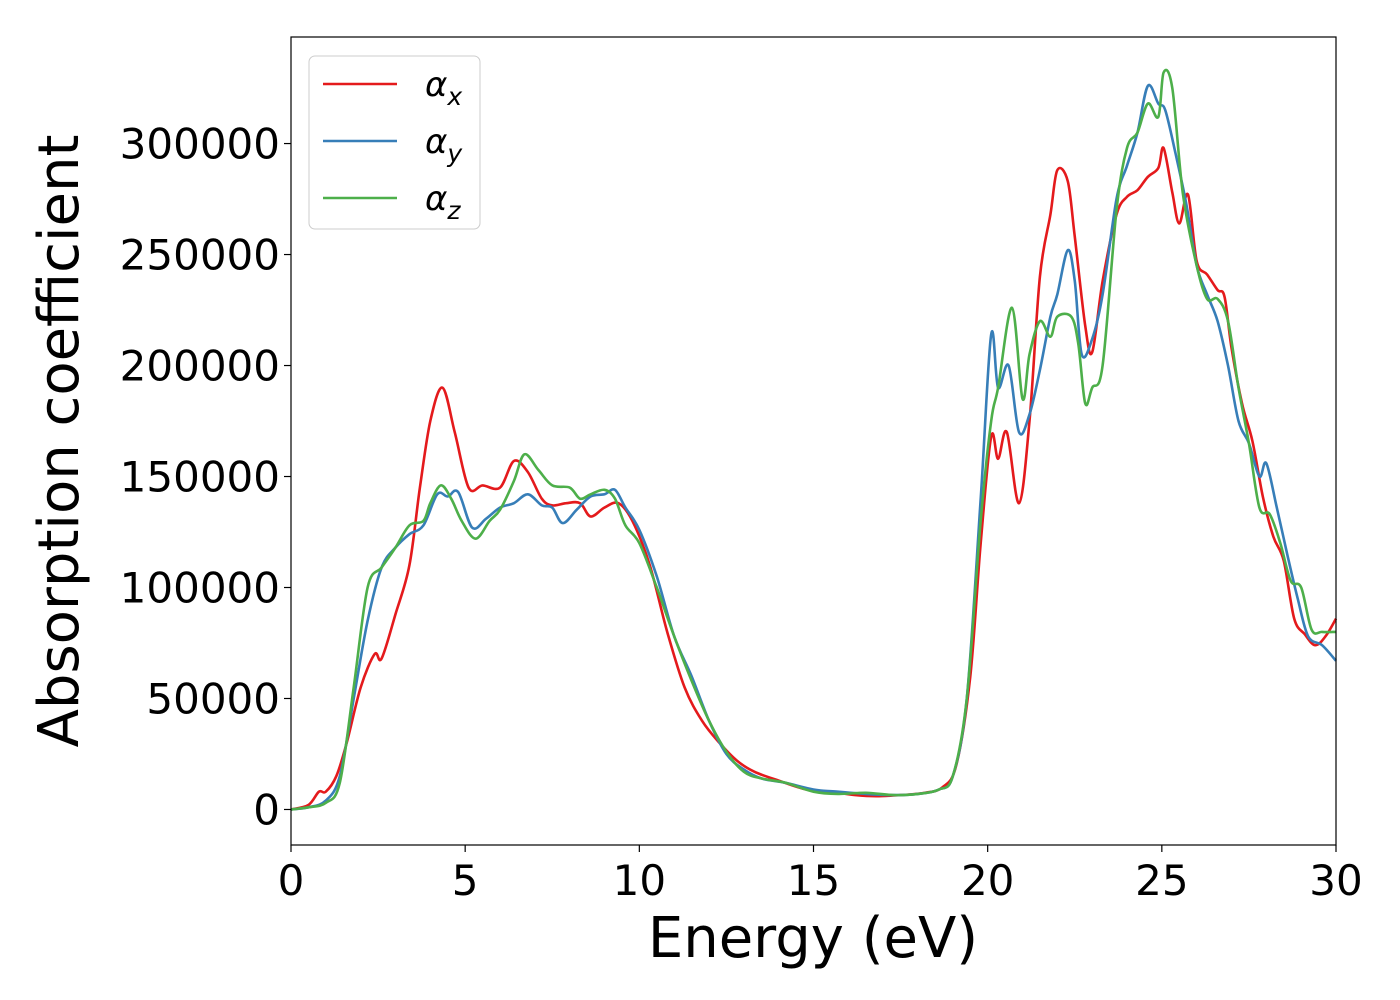 This screenshot has width=1400, height=1000. Describe the element at coordinates (1335, 880) in the screenshot. I see `x-tick-label: 30` at that location.